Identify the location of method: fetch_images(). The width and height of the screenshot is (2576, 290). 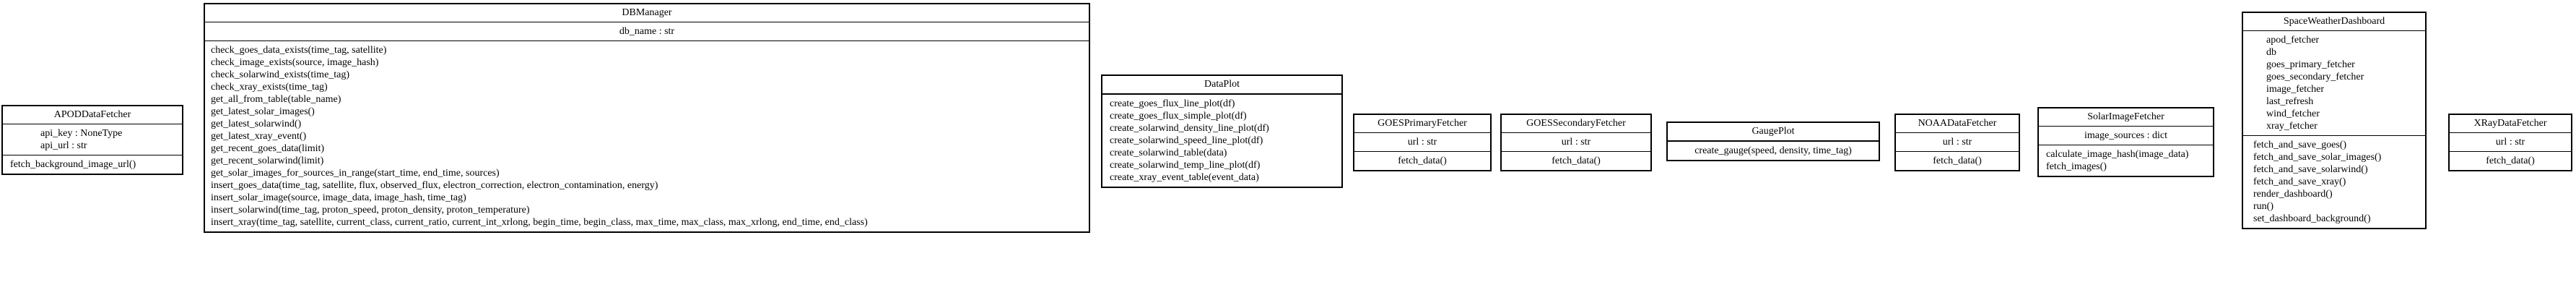
(2076, 166).